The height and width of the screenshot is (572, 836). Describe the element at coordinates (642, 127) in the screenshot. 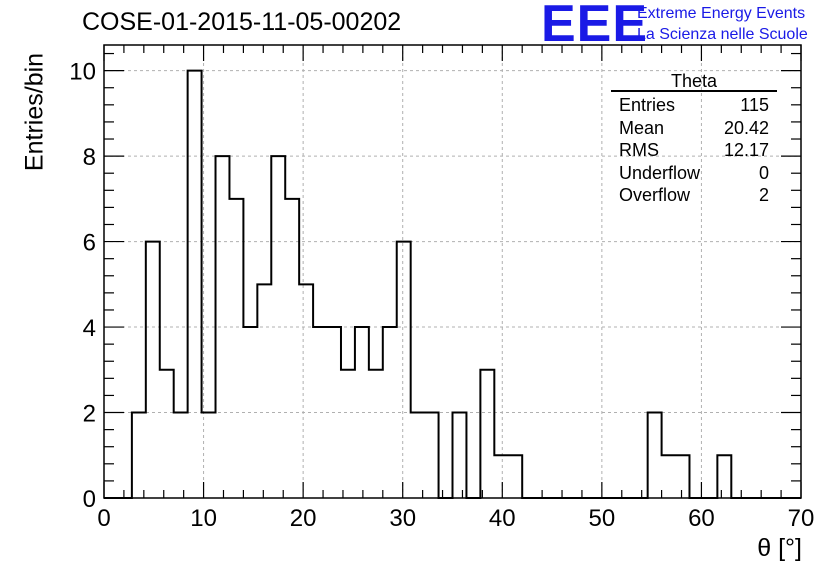

I see `stats-label: Mean` at that location.